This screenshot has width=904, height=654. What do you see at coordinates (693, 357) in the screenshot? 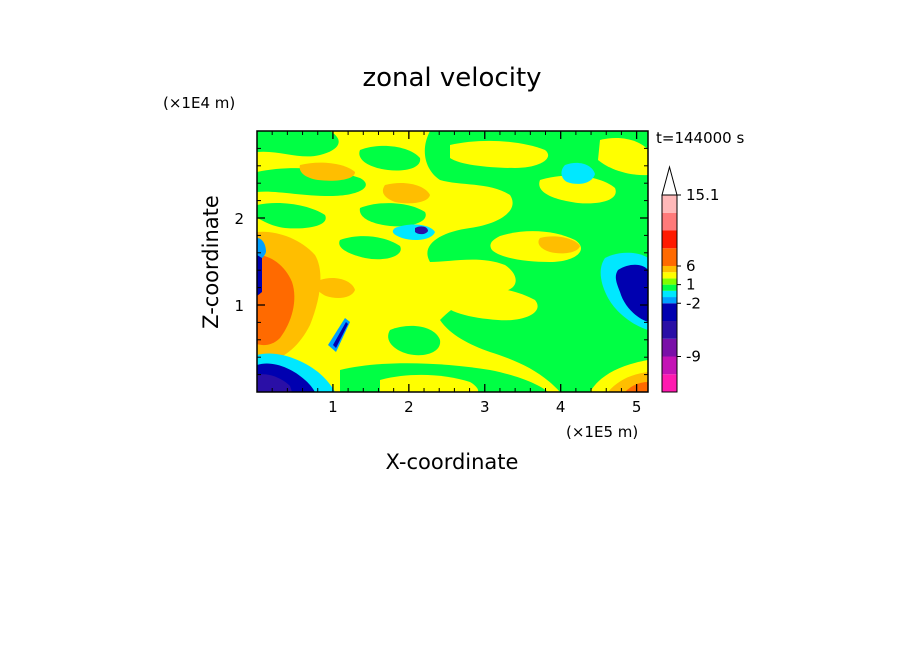
I see `colorbar-tick-label: -9` at bounding box center [693, 357].